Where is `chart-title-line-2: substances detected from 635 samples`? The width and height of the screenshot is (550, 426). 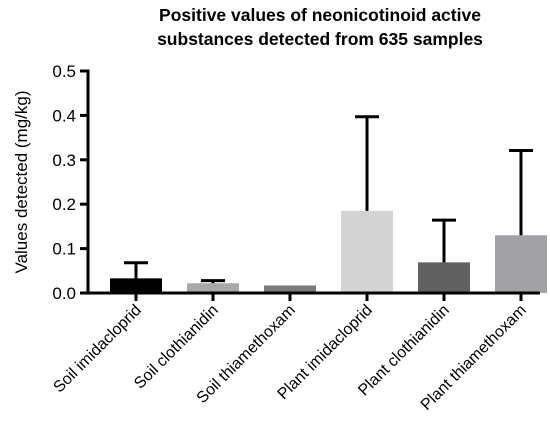
chart-title-line-2: substances detected from 635 samples is located at coordinates (320, 39).